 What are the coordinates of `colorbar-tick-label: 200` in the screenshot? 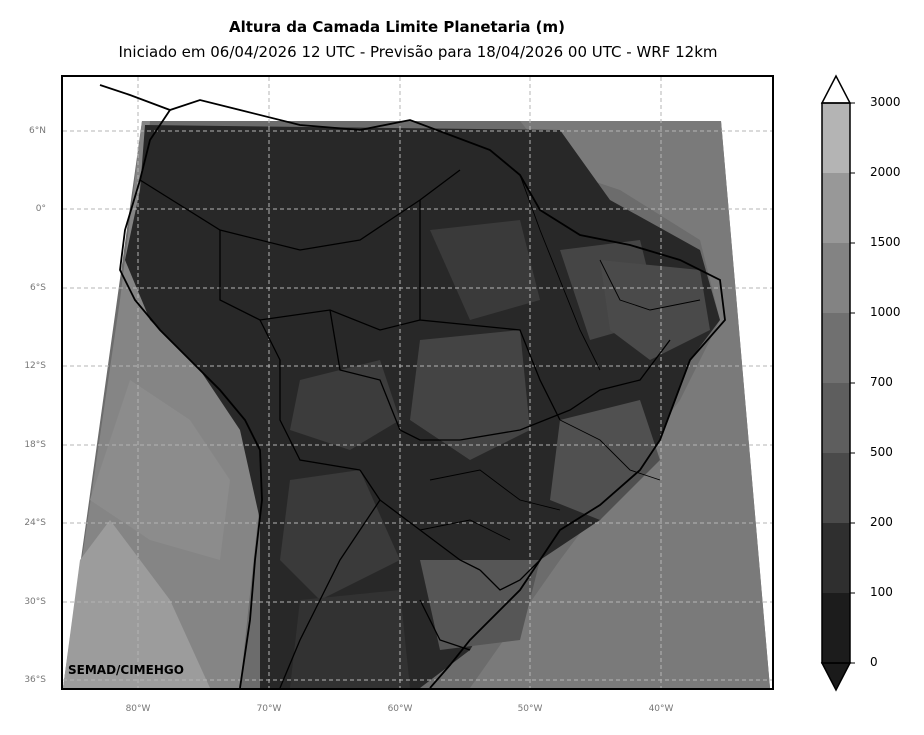 It's located at (881, 522).